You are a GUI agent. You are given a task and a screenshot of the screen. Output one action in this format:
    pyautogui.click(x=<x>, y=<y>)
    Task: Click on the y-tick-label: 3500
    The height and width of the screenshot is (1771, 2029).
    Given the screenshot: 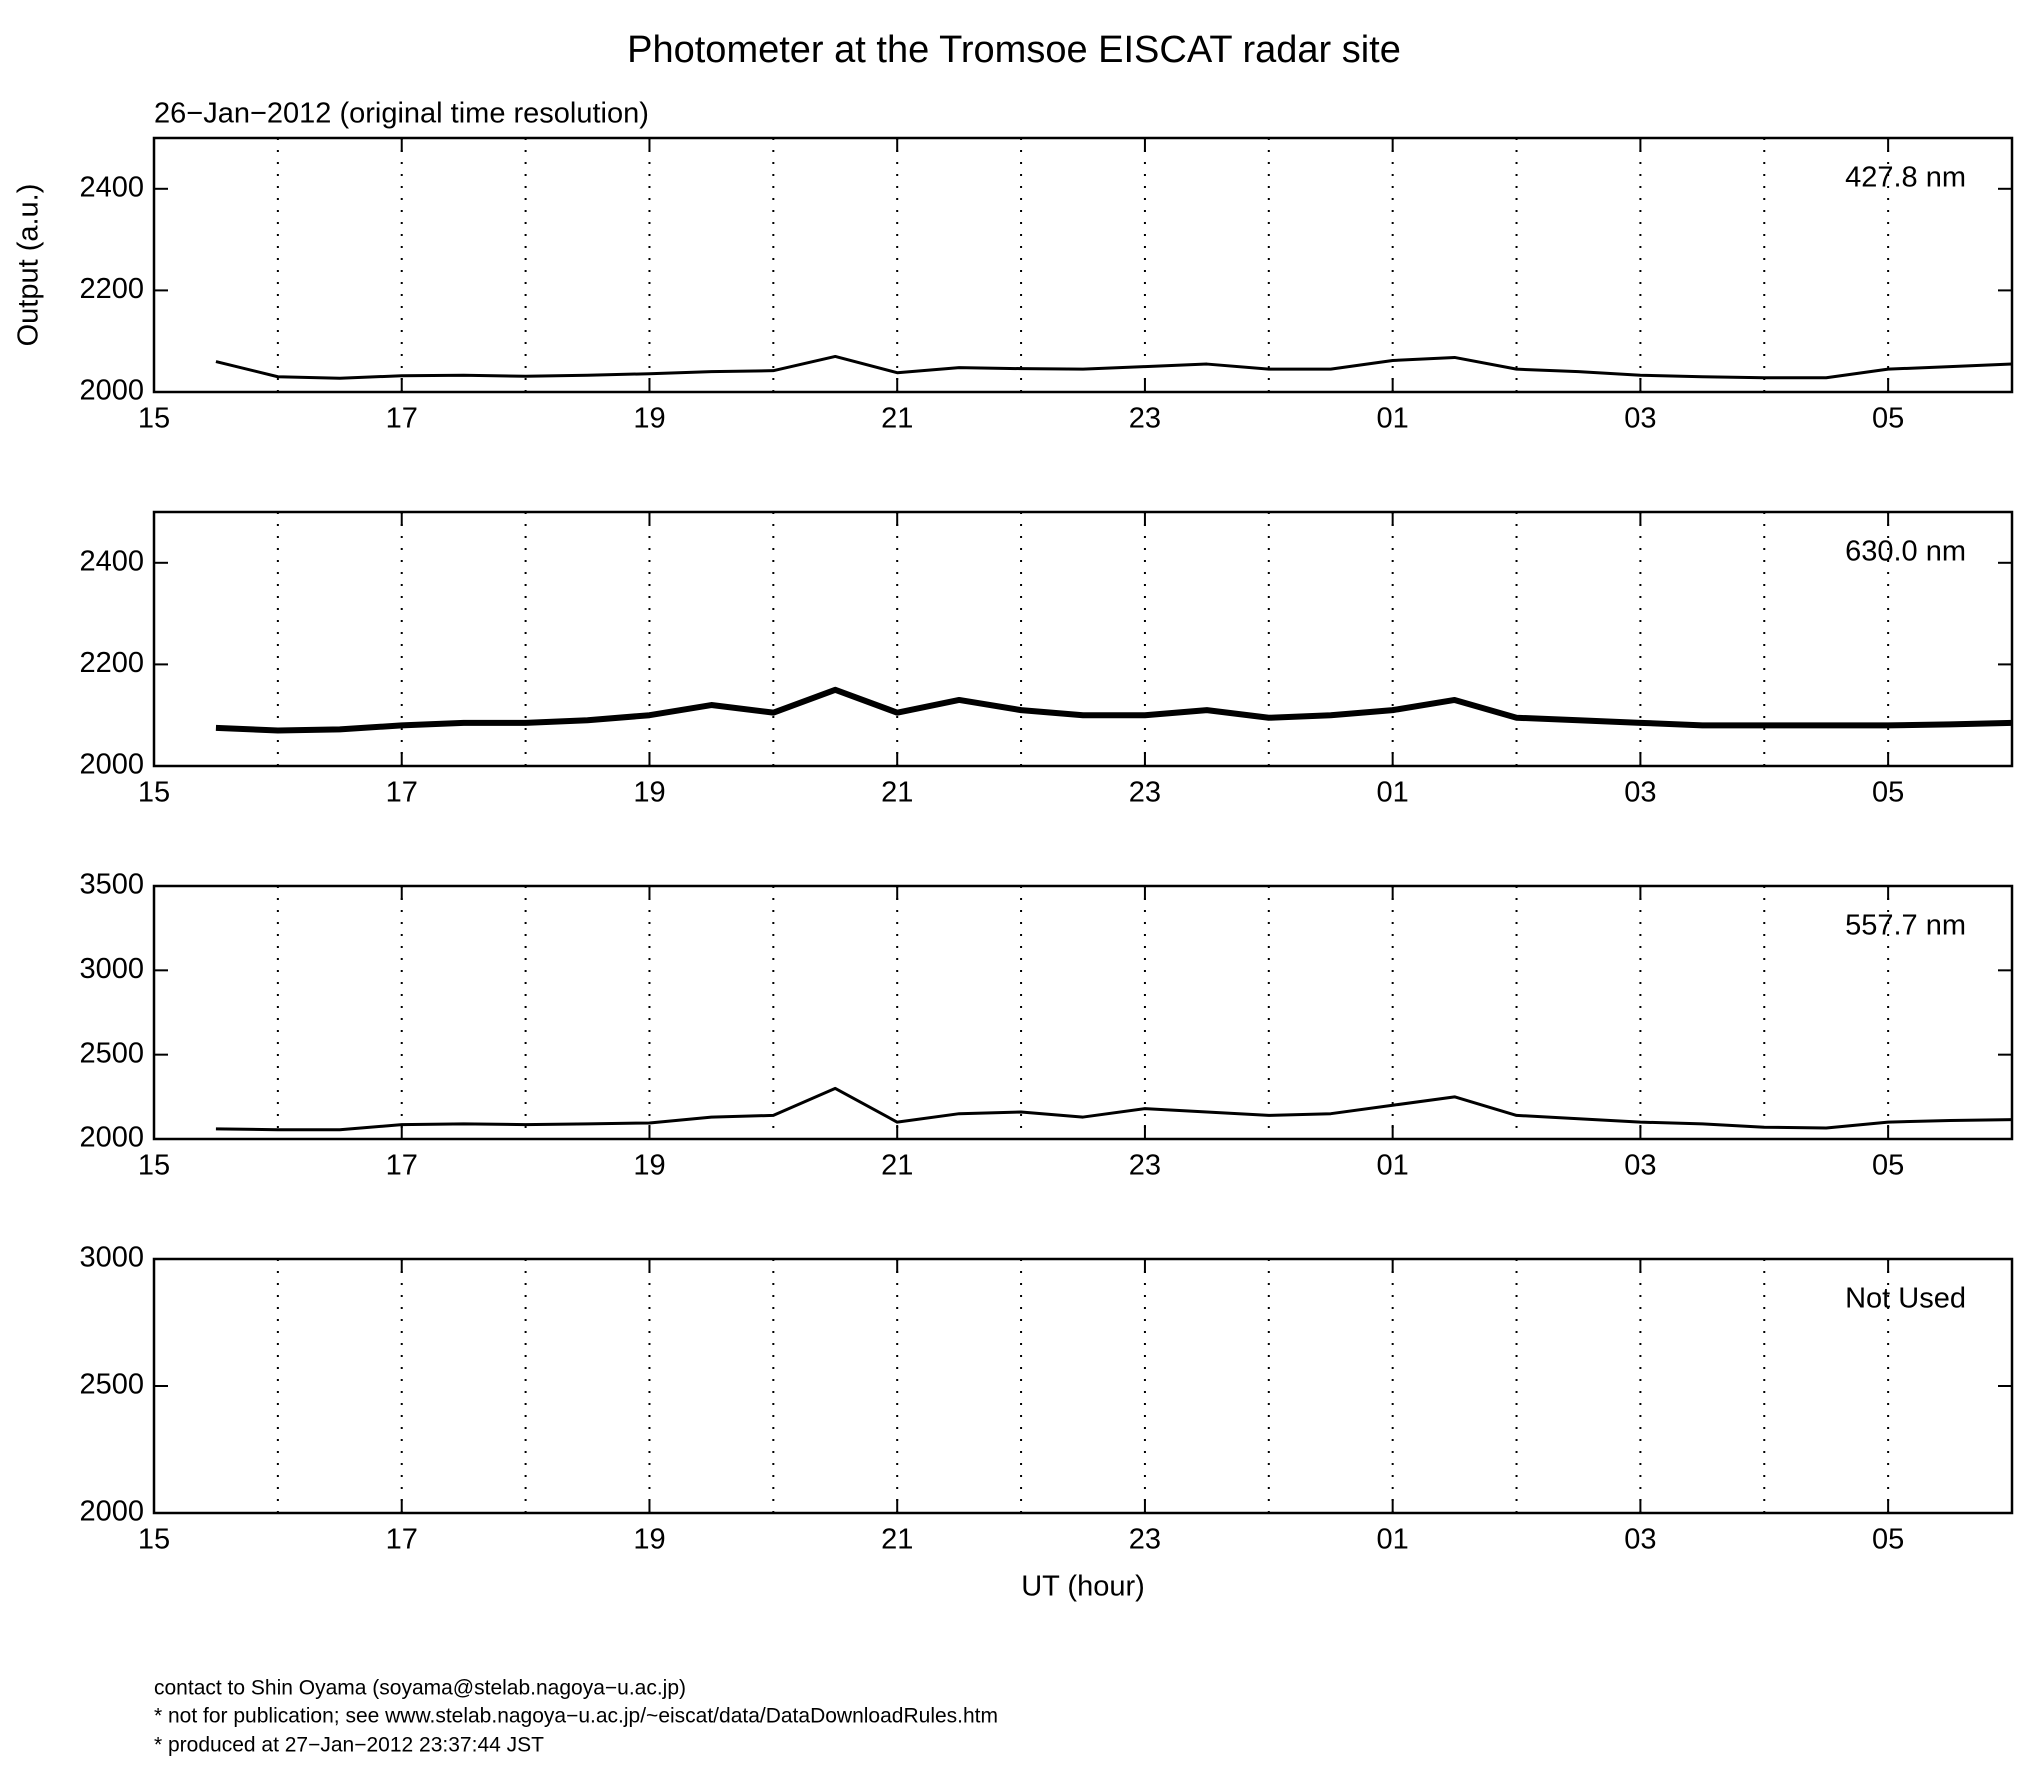 What is the action you would take?
    pyautogui.click(x=111, y=885)
    